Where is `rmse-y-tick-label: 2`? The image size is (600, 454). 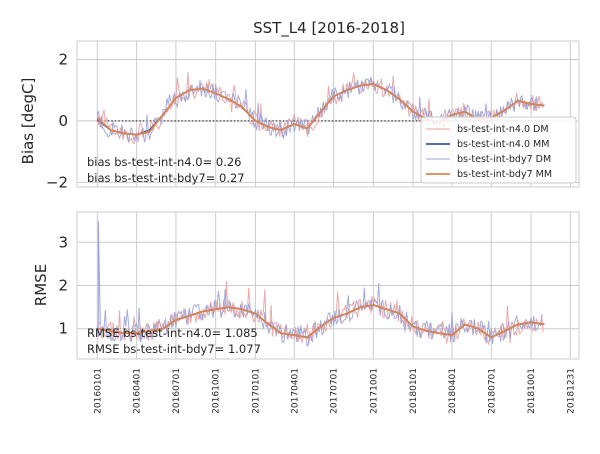
rmse-y-tick-label: 2 is located at coordinates (63, 286).